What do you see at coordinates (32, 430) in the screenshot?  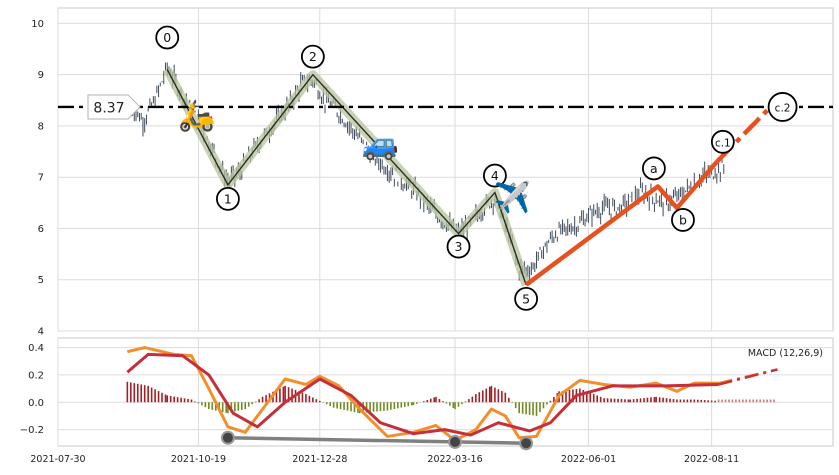 I see `macd-y-tick-label: −0.2` at bounding box center [32, 430].